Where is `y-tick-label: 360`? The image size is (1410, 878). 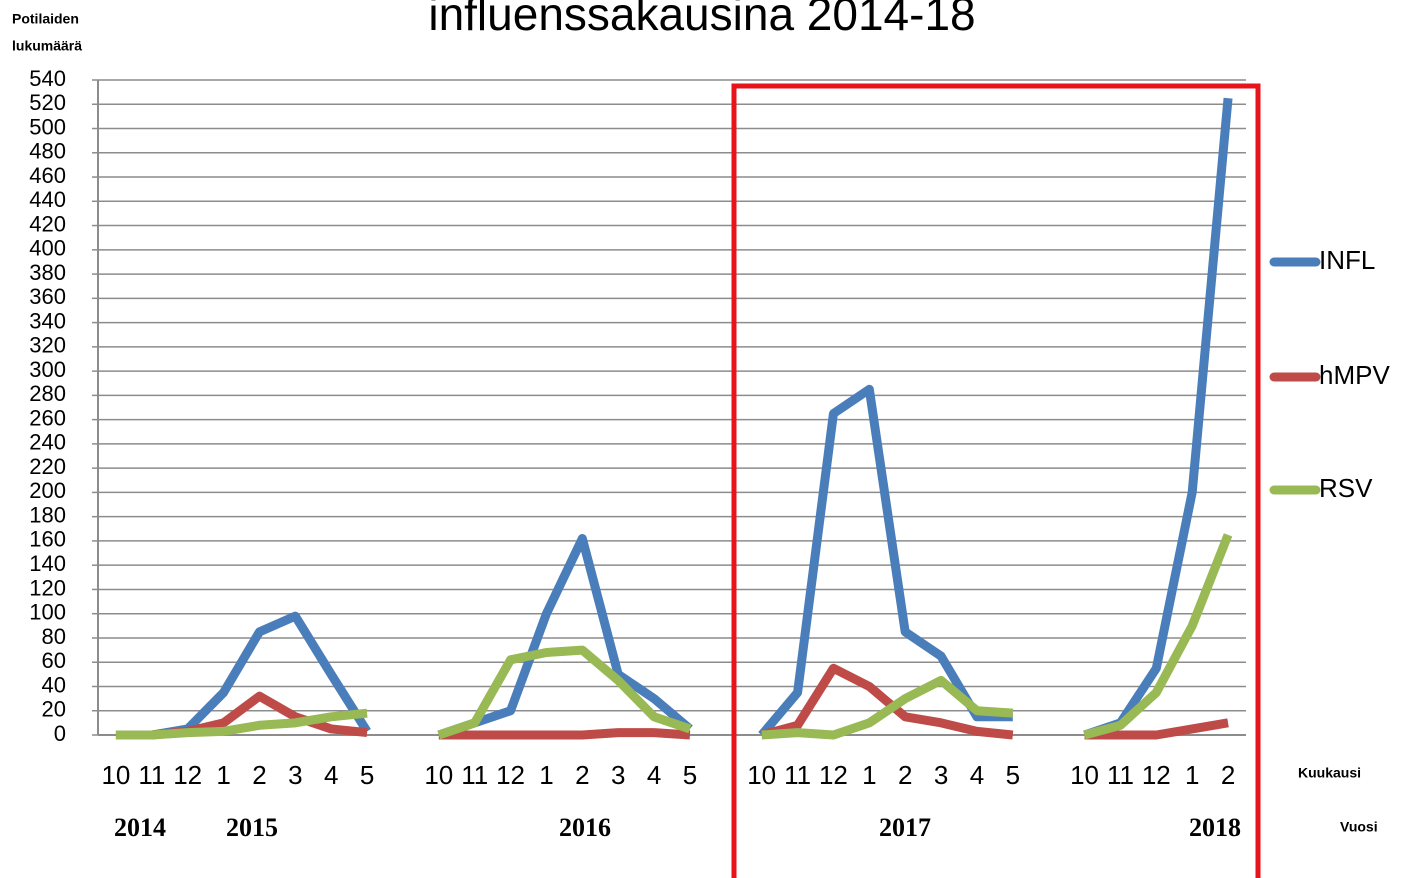
y-tick-label: 360 is located at coordinates (47, 296).